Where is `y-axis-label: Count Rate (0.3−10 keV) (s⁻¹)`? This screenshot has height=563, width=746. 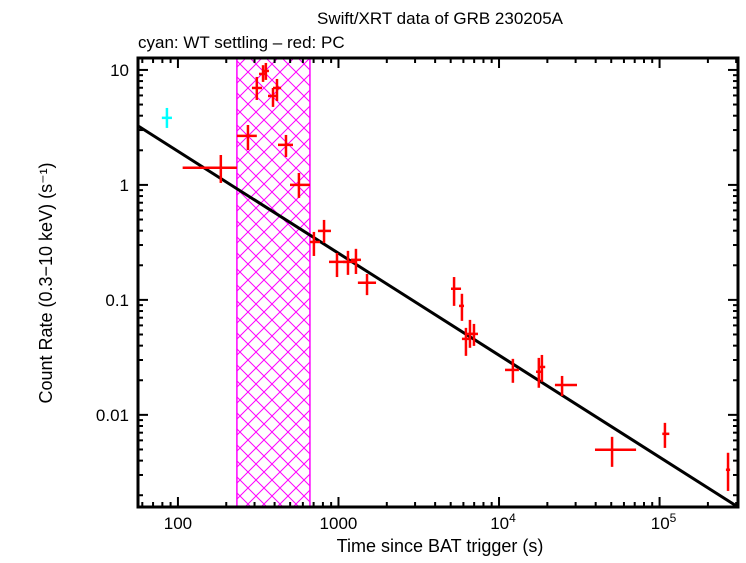 y-axis-label: Count Rate (0.3−10 keV) (s⁻¹) is located at coordinates (46, 282).